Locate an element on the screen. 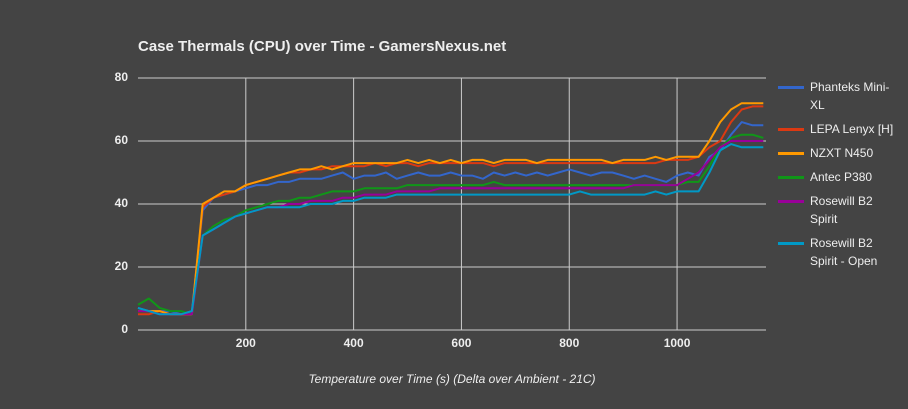  legend-item: Rosewill B2 Spirit is located at coordinates (840, 210).